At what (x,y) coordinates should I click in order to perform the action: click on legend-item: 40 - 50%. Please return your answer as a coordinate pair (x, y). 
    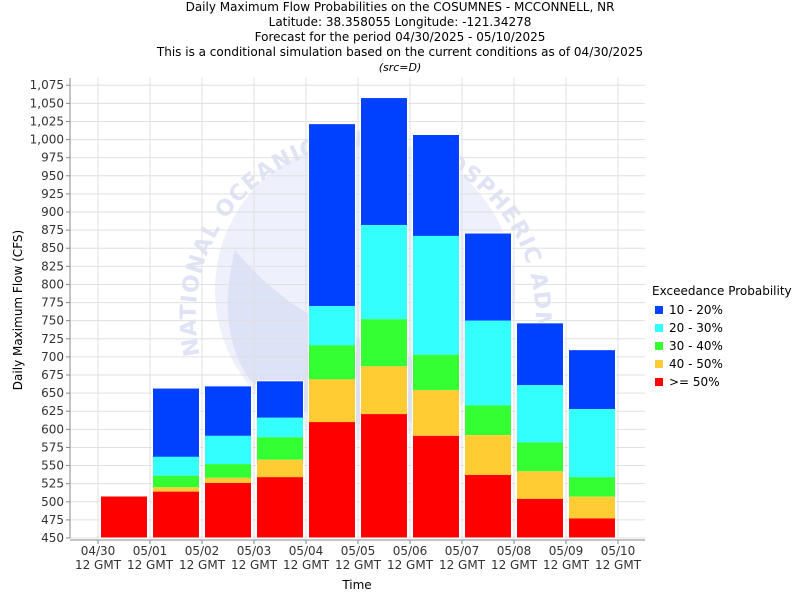
    Looking at the image, I should click on (722, 364).